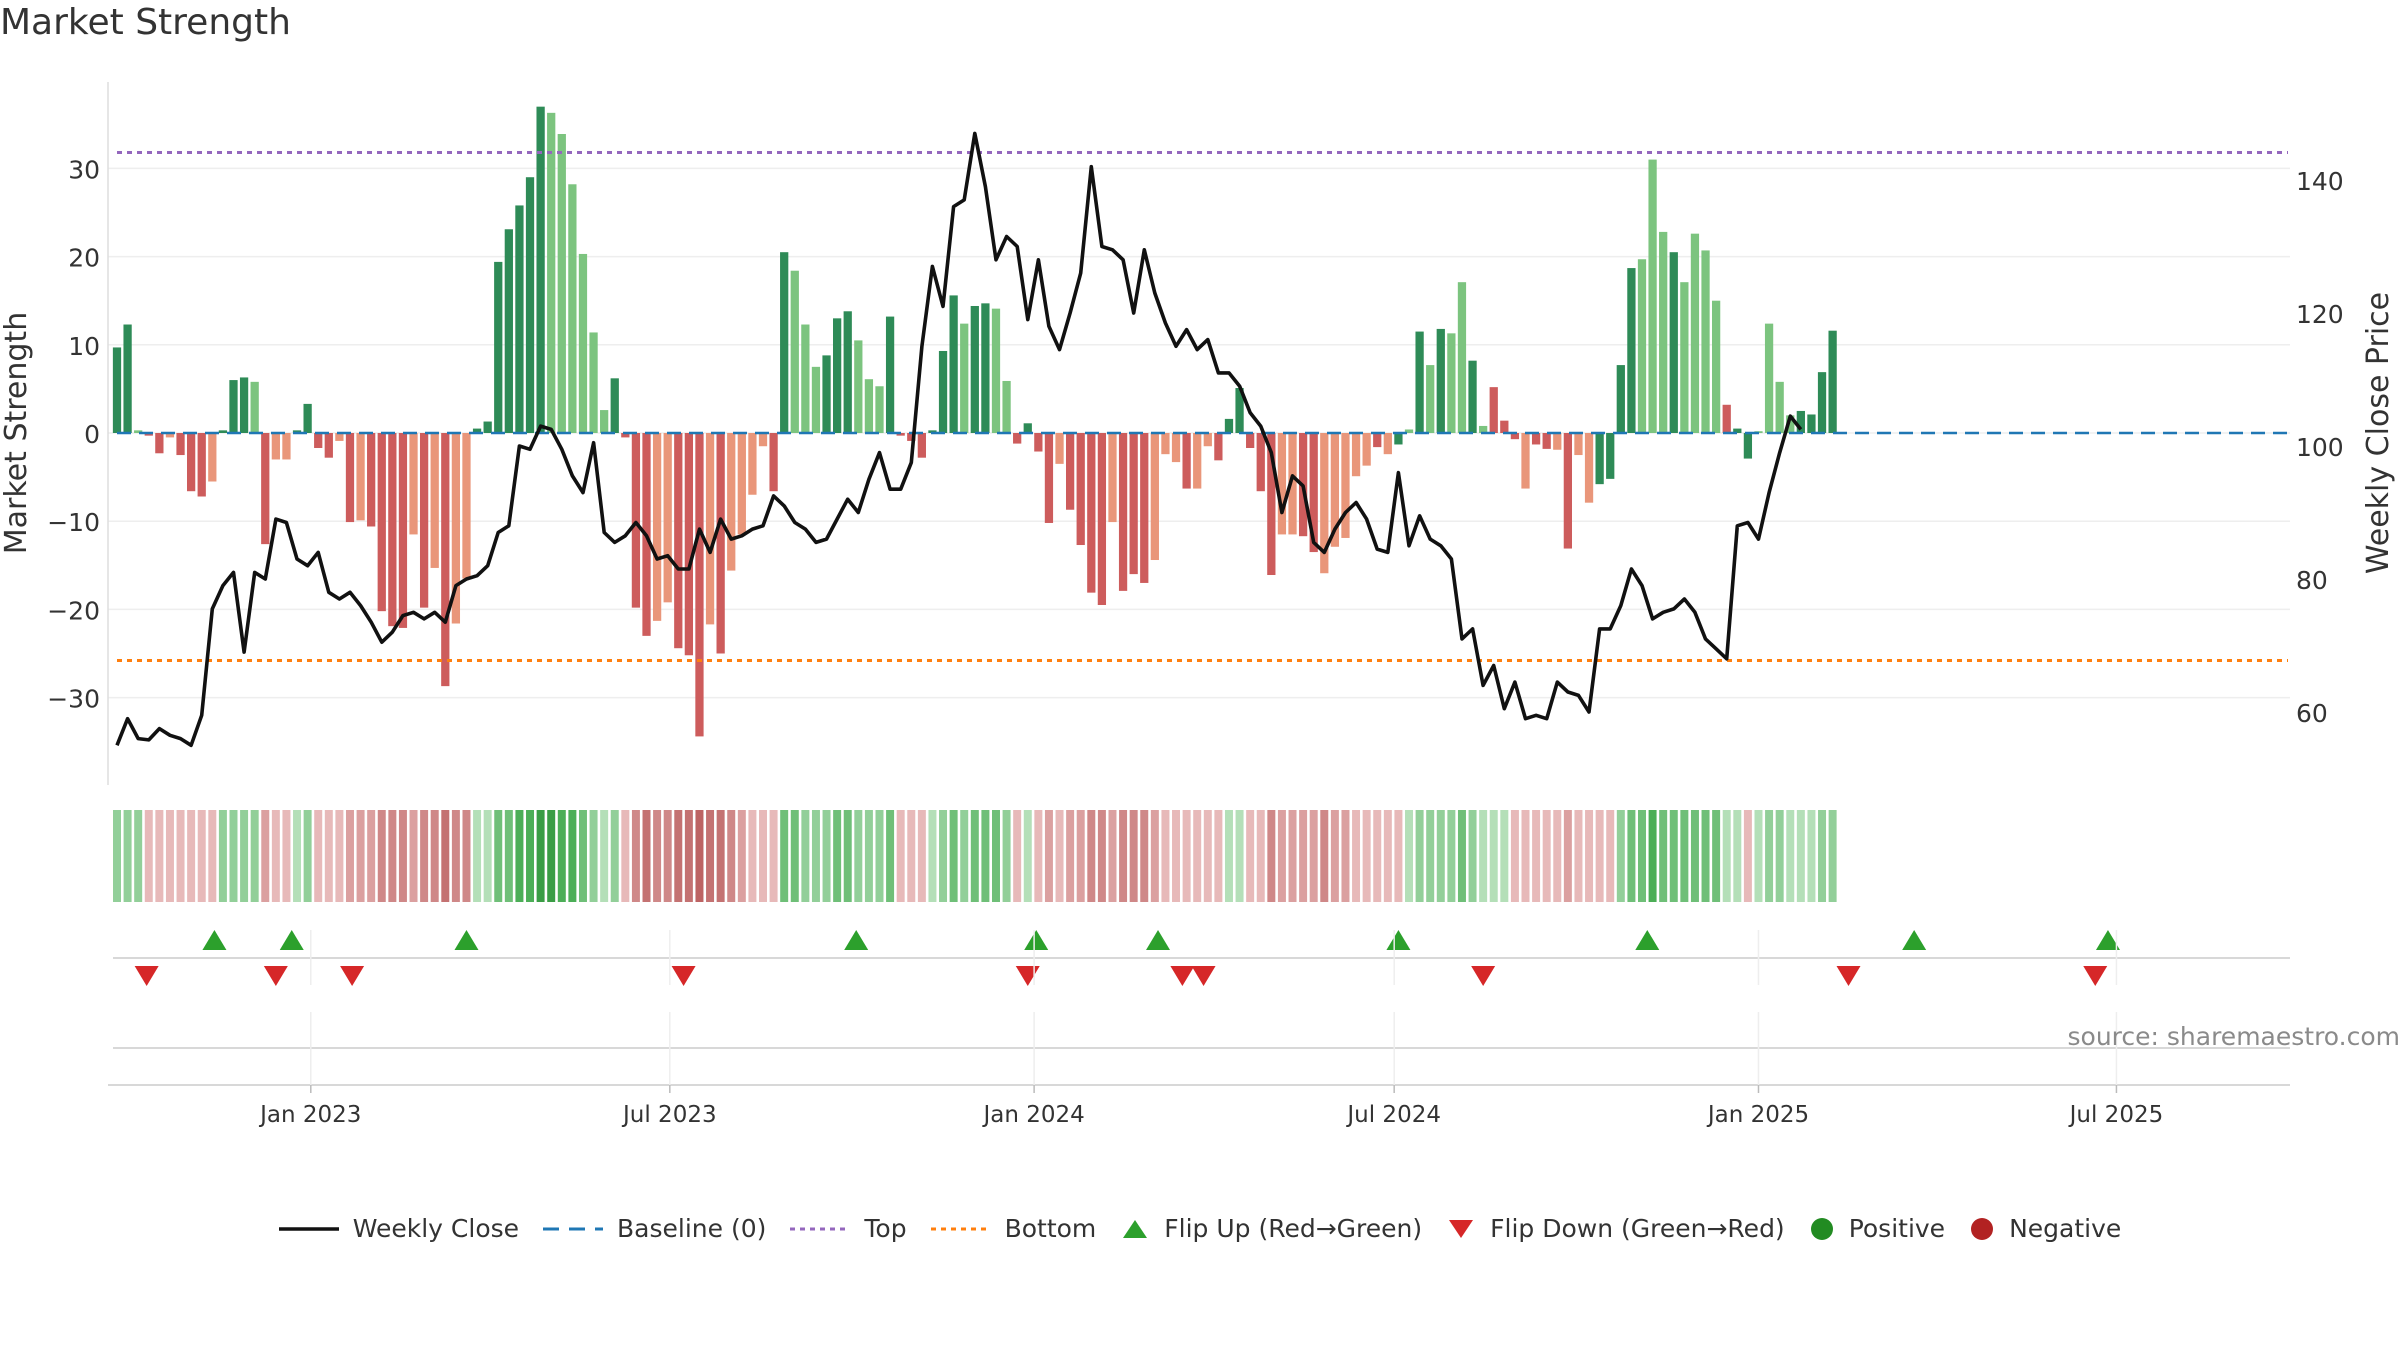 Image resolution: width=2400 pixels, height=1350 pixels. I want to click on legend-item-close: Weekly Close, so click(398, 1228).